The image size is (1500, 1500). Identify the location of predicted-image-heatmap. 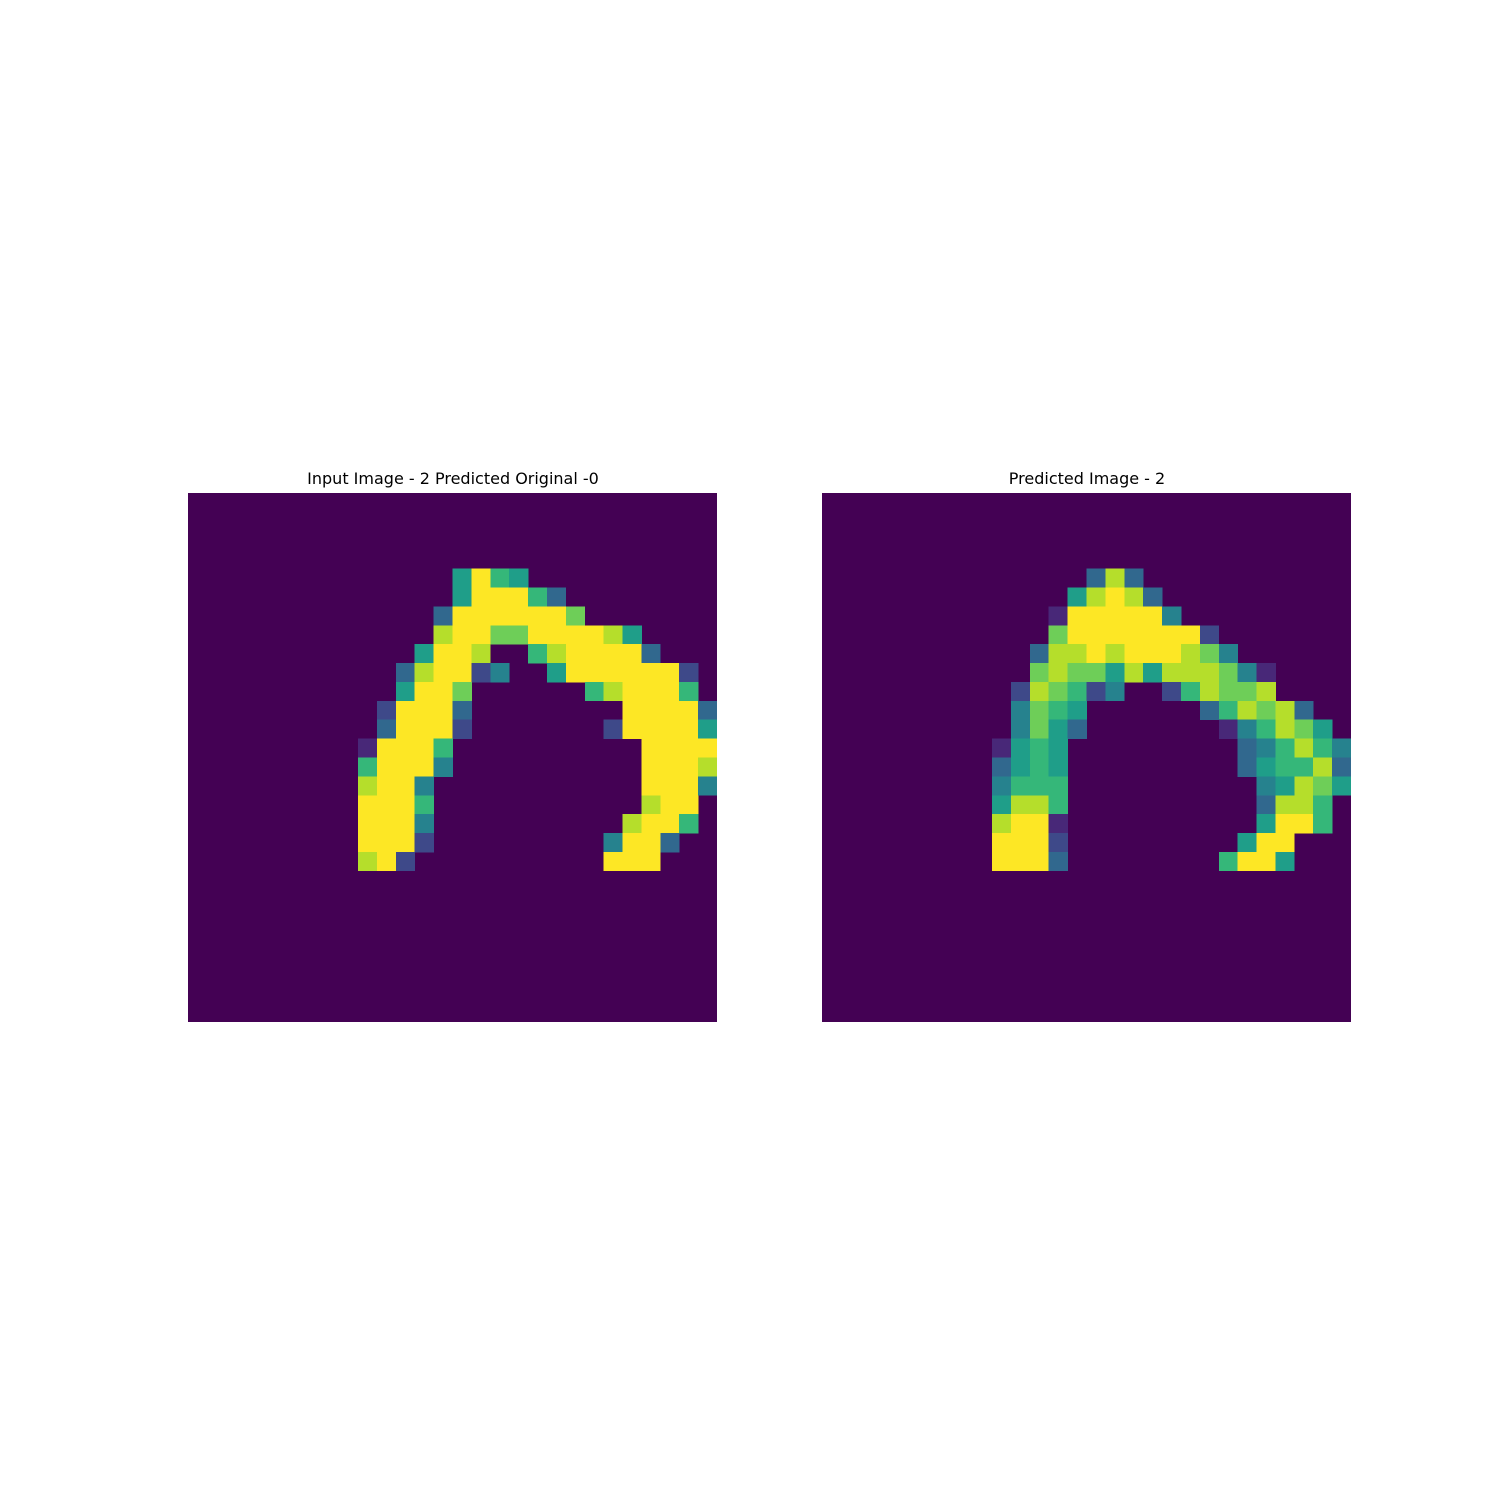
(1086, 757).